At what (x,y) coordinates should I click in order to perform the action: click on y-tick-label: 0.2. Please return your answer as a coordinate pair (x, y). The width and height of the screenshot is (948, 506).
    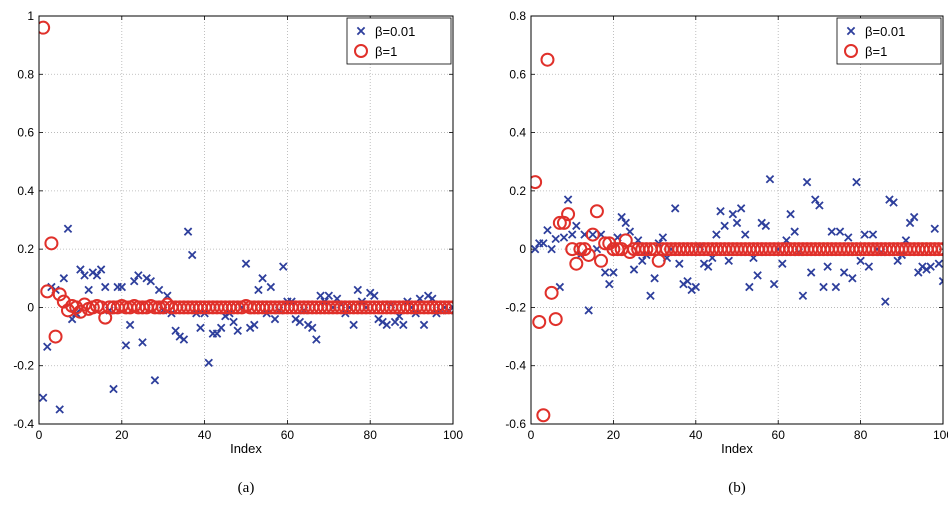
    Looking at the image, I should click on (25, 249).